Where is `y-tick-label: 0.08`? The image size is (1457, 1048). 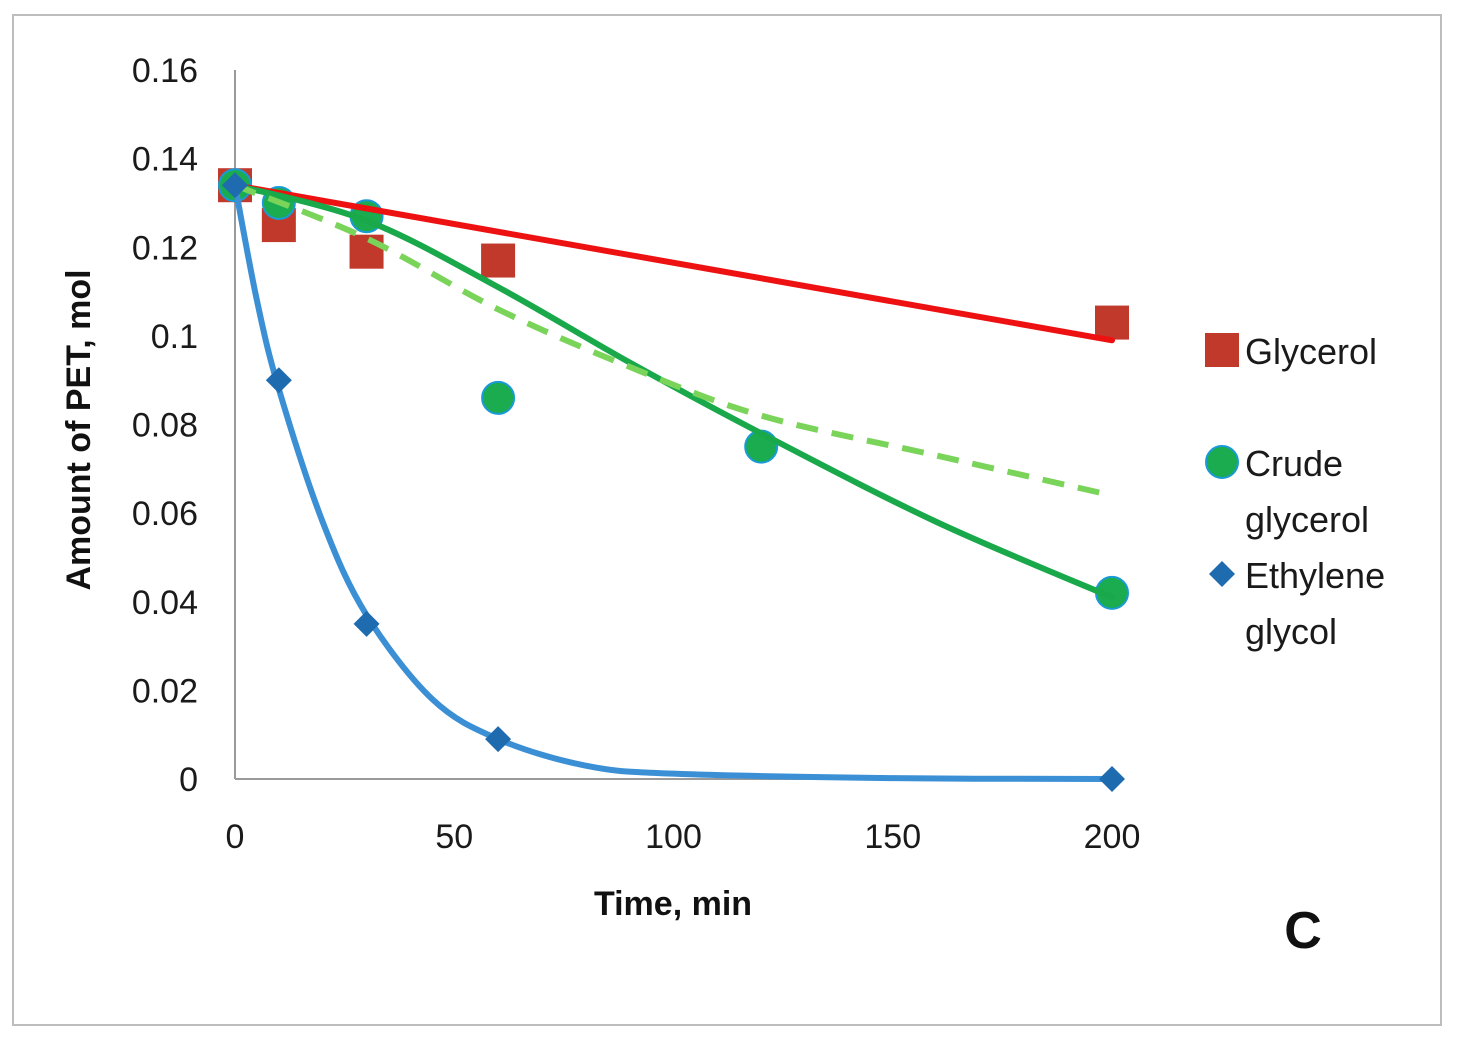 y-tick-label: 0.08 is located at coordinates (165, 426).